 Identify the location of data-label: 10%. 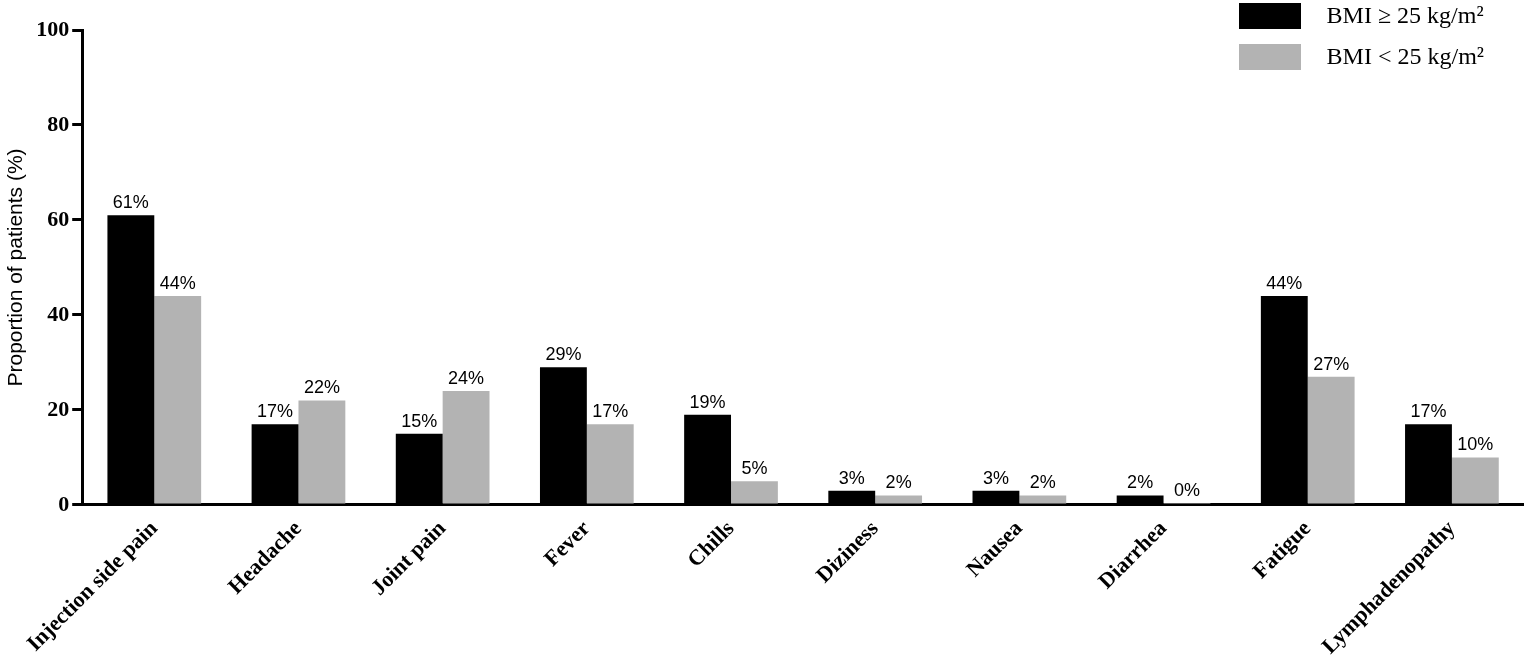
(1475, 444).